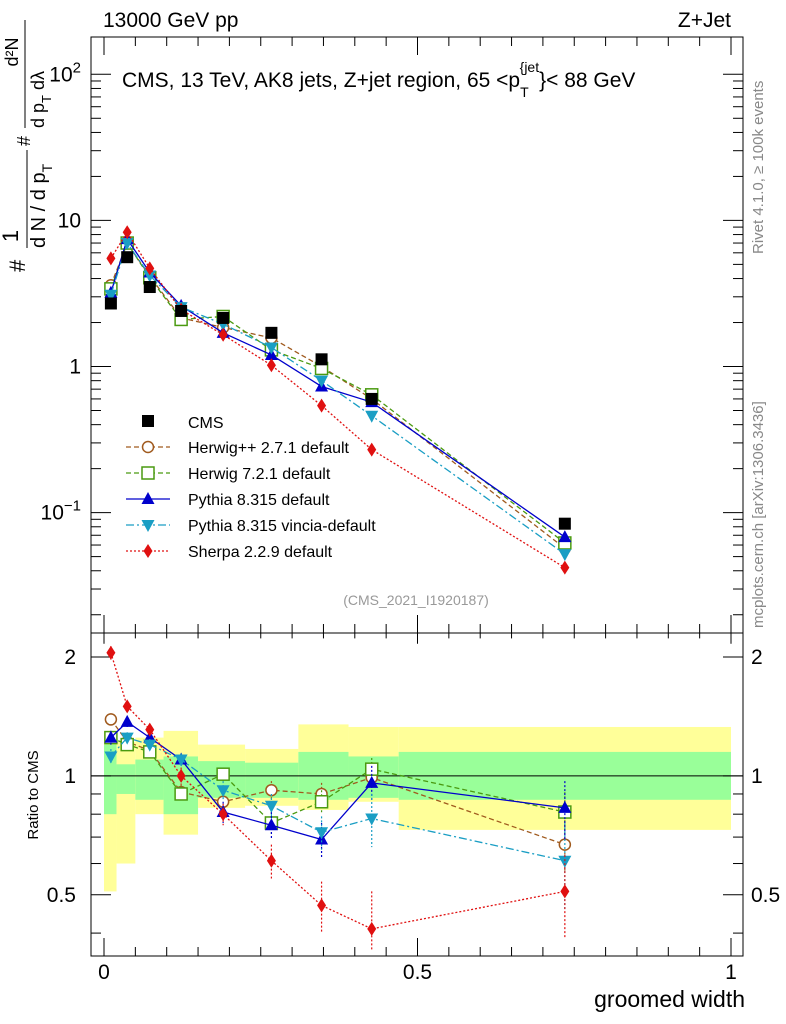  I want to click on ratio-y-tick-label: 1, so click(70, 776).